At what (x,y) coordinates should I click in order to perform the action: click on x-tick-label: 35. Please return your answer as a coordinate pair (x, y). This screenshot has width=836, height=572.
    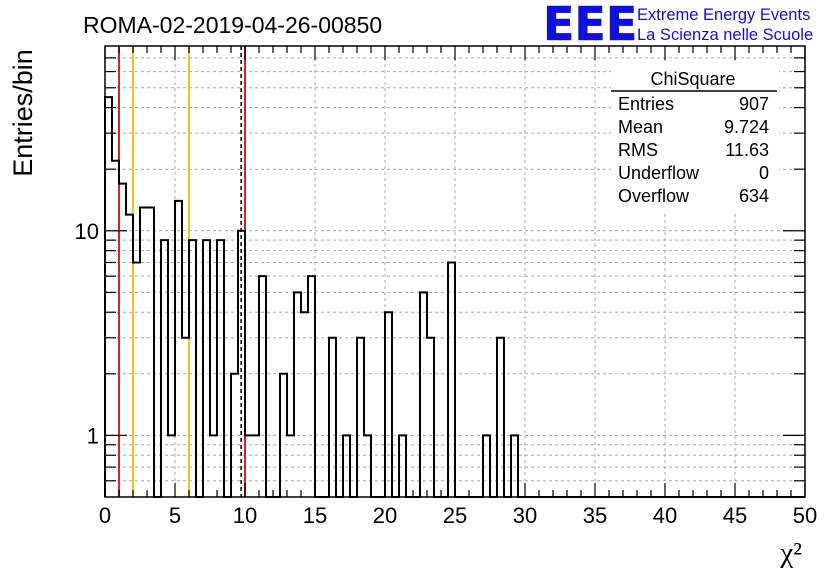
    Looking at the image, I should click on (595, 515).